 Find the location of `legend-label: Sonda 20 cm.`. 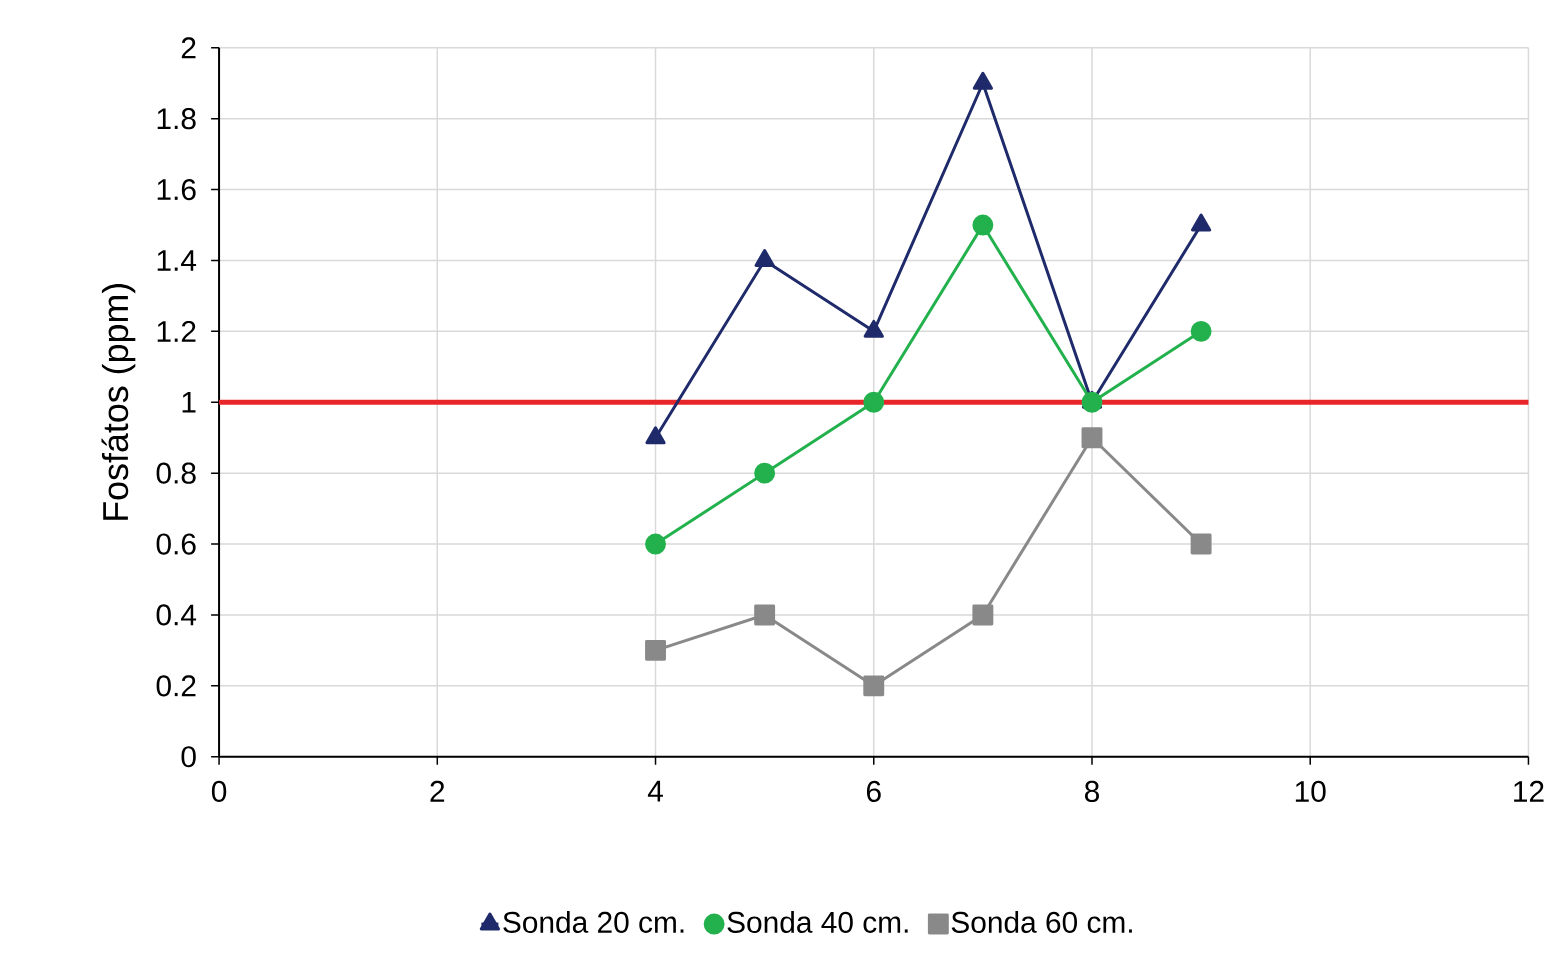

legend-label: Sonda 20 cm. is located at coordinates (593, 922).